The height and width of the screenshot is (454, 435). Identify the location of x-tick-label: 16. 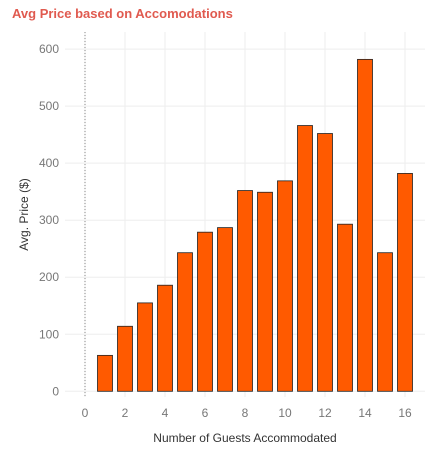
(405, 413).